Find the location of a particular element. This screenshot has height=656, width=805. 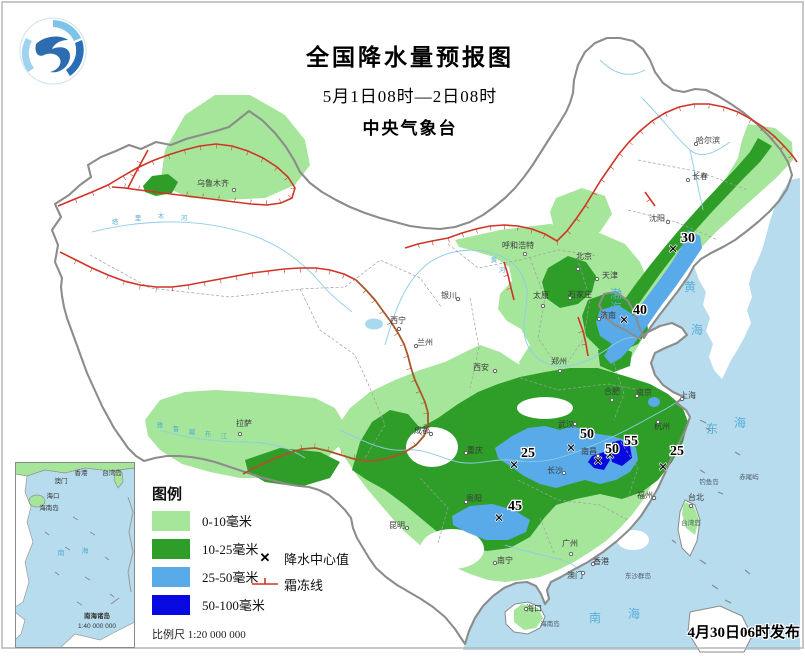

city-label: 乌鲁木齐 is located at coordinates (213, 183).